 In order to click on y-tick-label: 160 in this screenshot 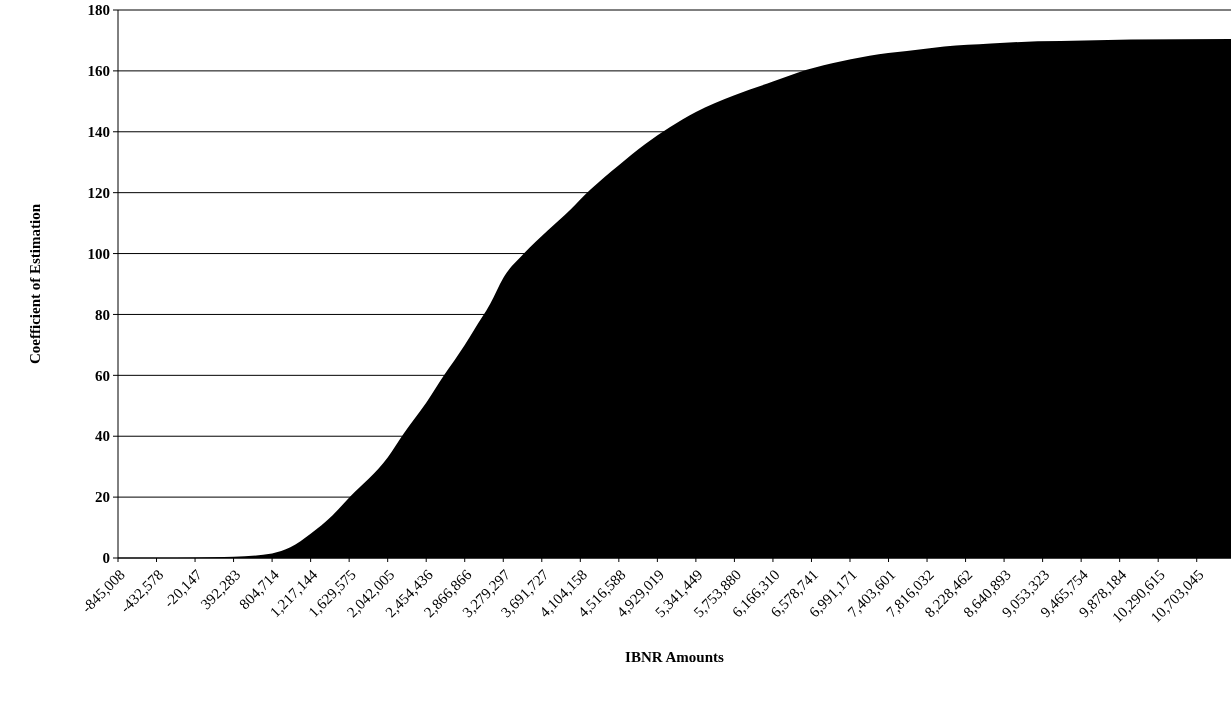, I will do `click(98, 71)`.